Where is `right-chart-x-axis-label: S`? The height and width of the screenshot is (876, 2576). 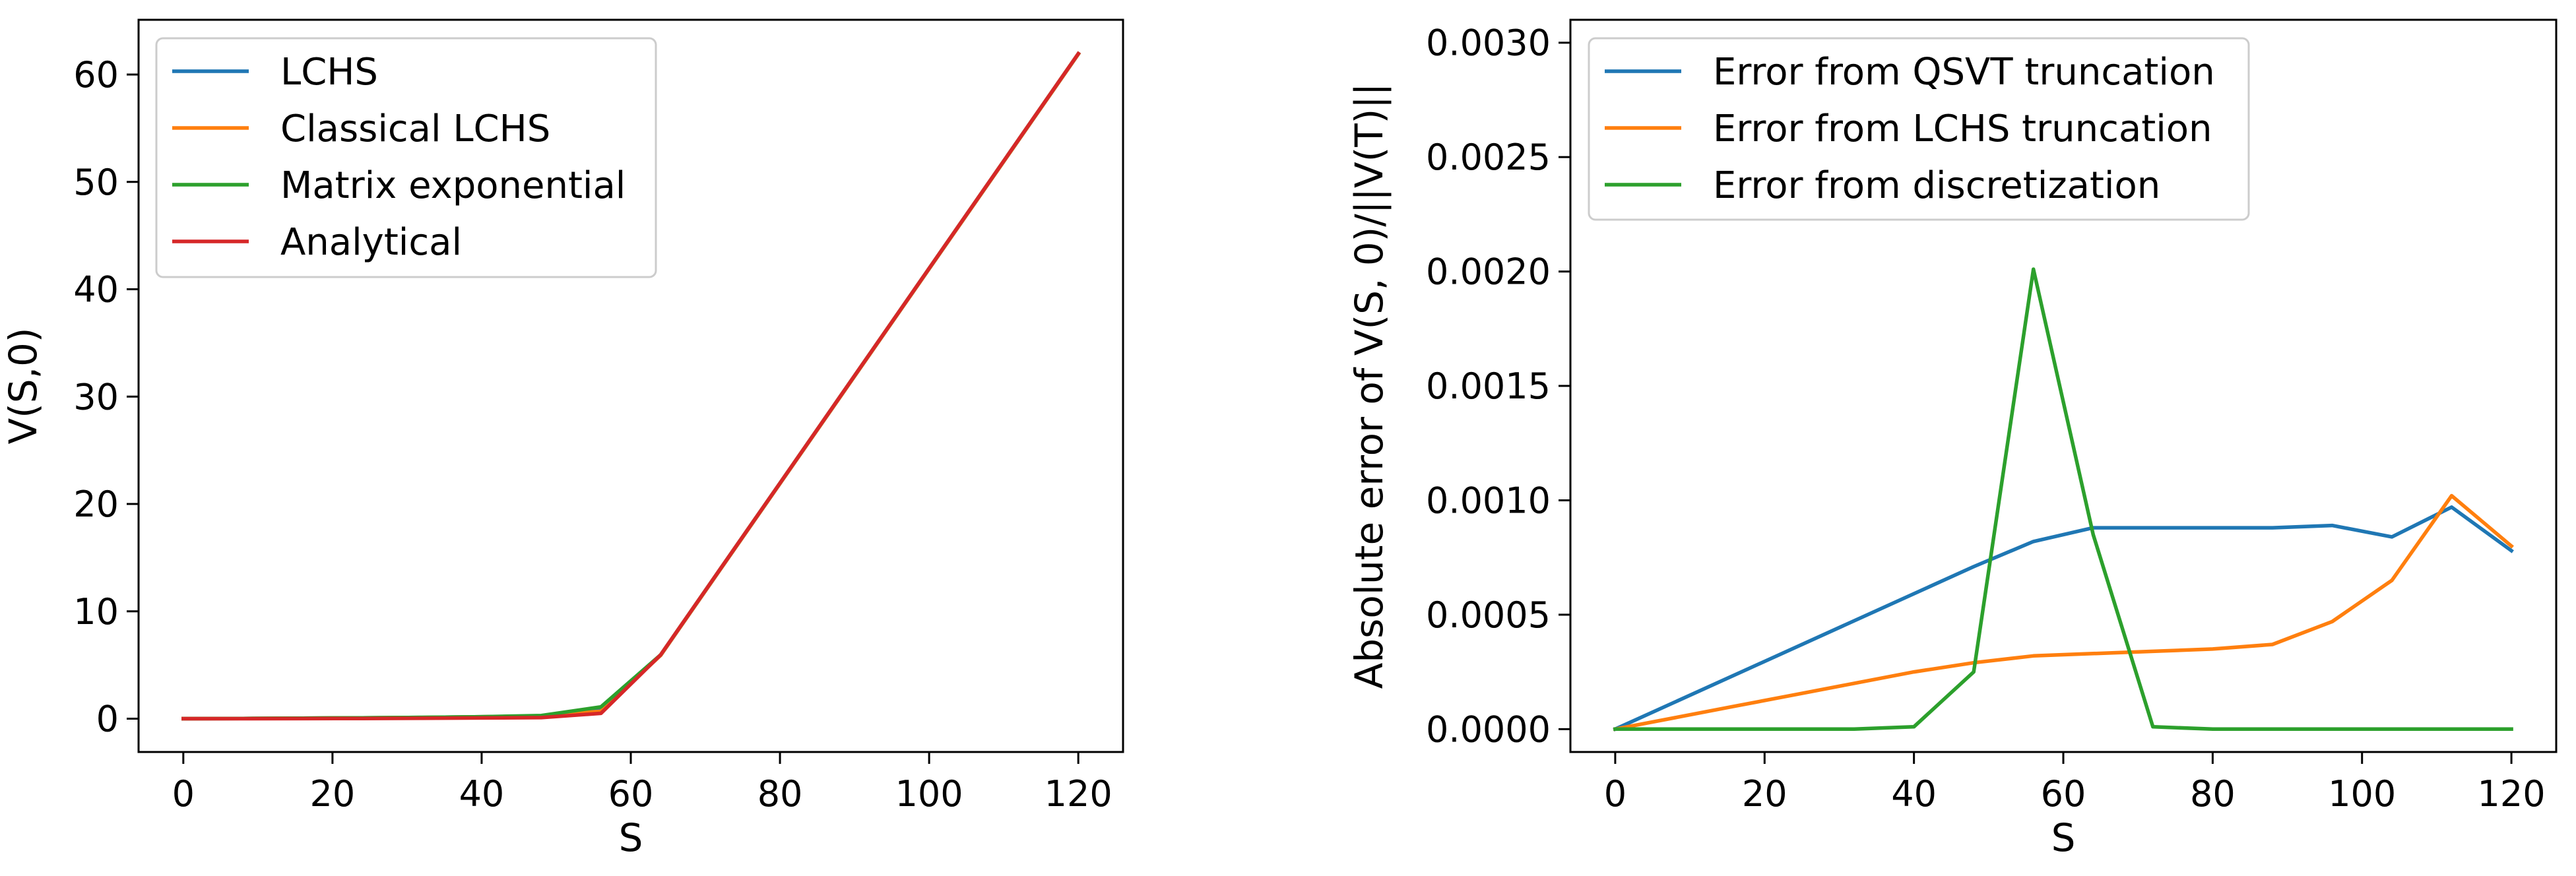
right-chart-x-axis-label: S is located at coordinates (2063, 837).